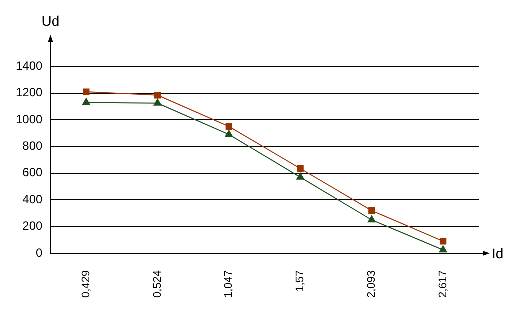 The height and width of the screenshot is (309, 511). What do you see at coordinates (158, 284) in the screenshot?
I see `x-tick-label: 0,524` at bounding box center [158, 284].